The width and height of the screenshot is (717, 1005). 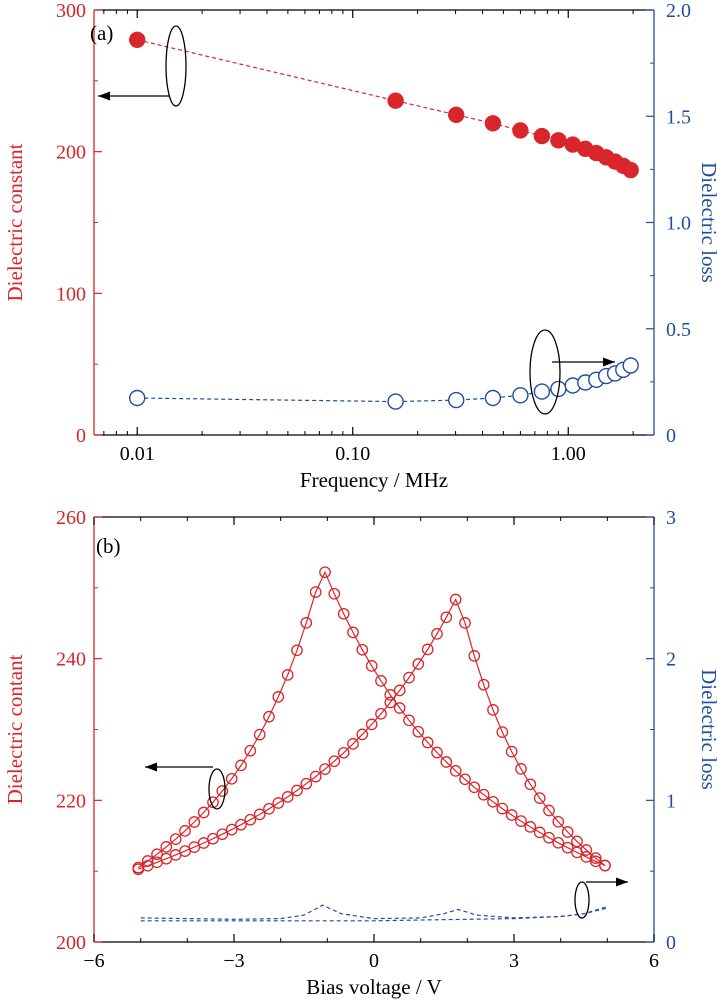 I want to click on y-right-tick-label: 2, so click(x=671, y=660).